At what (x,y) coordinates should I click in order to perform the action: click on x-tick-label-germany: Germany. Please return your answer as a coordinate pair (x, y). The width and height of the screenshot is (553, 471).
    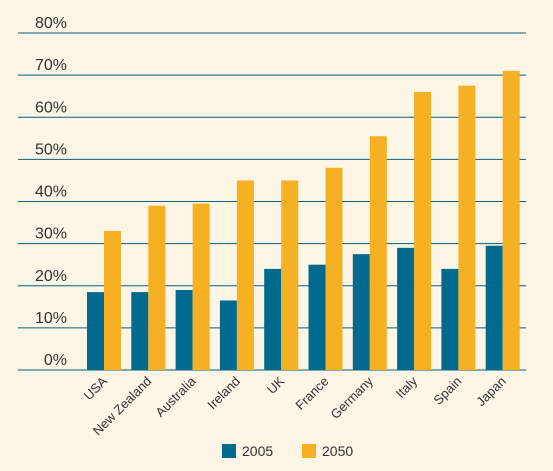
    Looking at the image, I should click on (352, 397).